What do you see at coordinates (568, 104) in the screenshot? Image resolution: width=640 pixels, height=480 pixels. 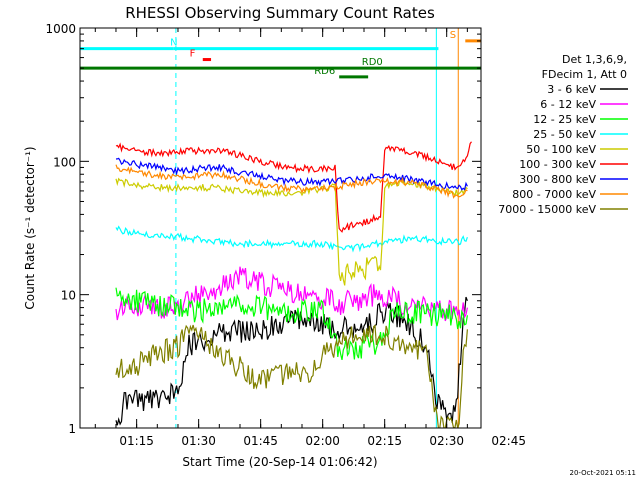 I see `legend-label-1: 6 - 12 keV` at bounding box center [568, 104].